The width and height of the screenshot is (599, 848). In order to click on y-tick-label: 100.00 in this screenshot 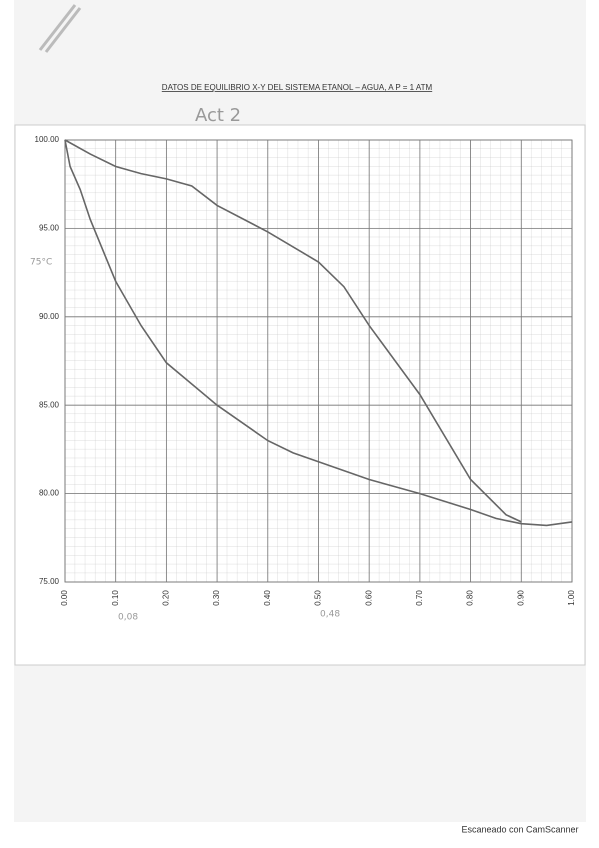, I will do `click(47, 139)`.